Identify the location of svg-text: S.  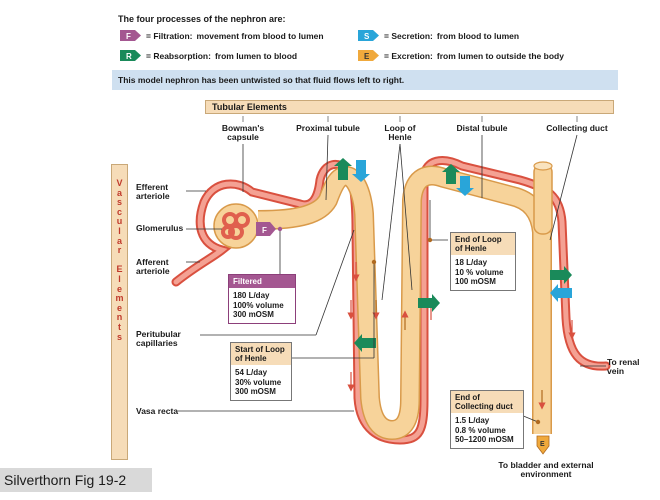
(367, 36).